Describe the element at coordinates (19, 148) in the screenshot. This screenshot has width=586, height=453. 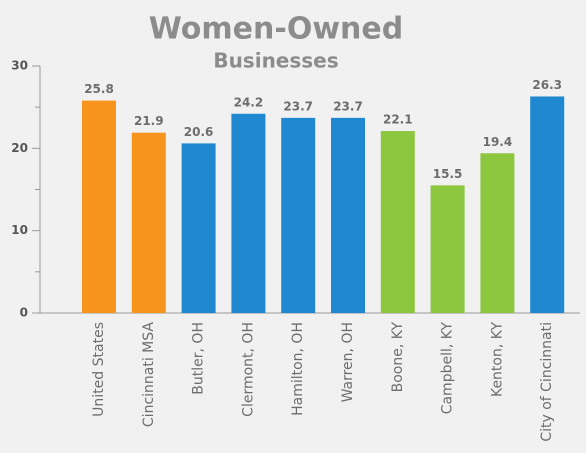
I see `y-tick-label: 20` at that location.